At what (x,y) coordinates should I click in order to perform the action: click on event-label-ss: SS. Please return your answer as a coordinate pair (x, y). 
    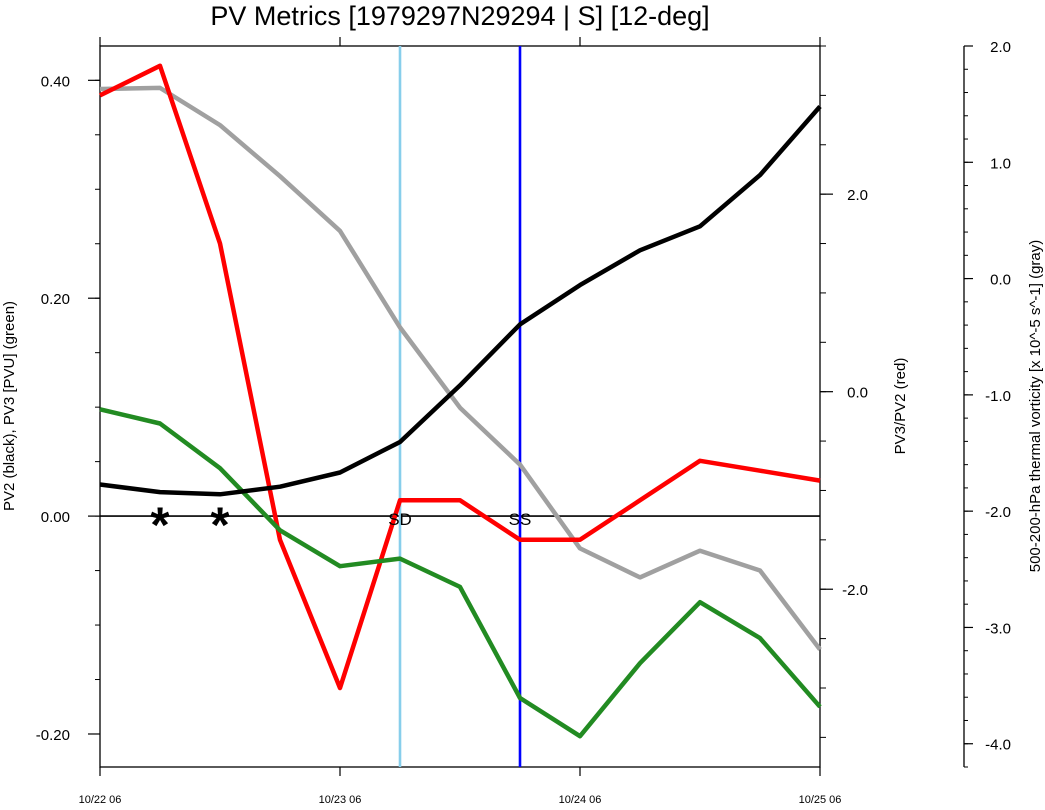
    Looking at the image, I should click on (520, 519).